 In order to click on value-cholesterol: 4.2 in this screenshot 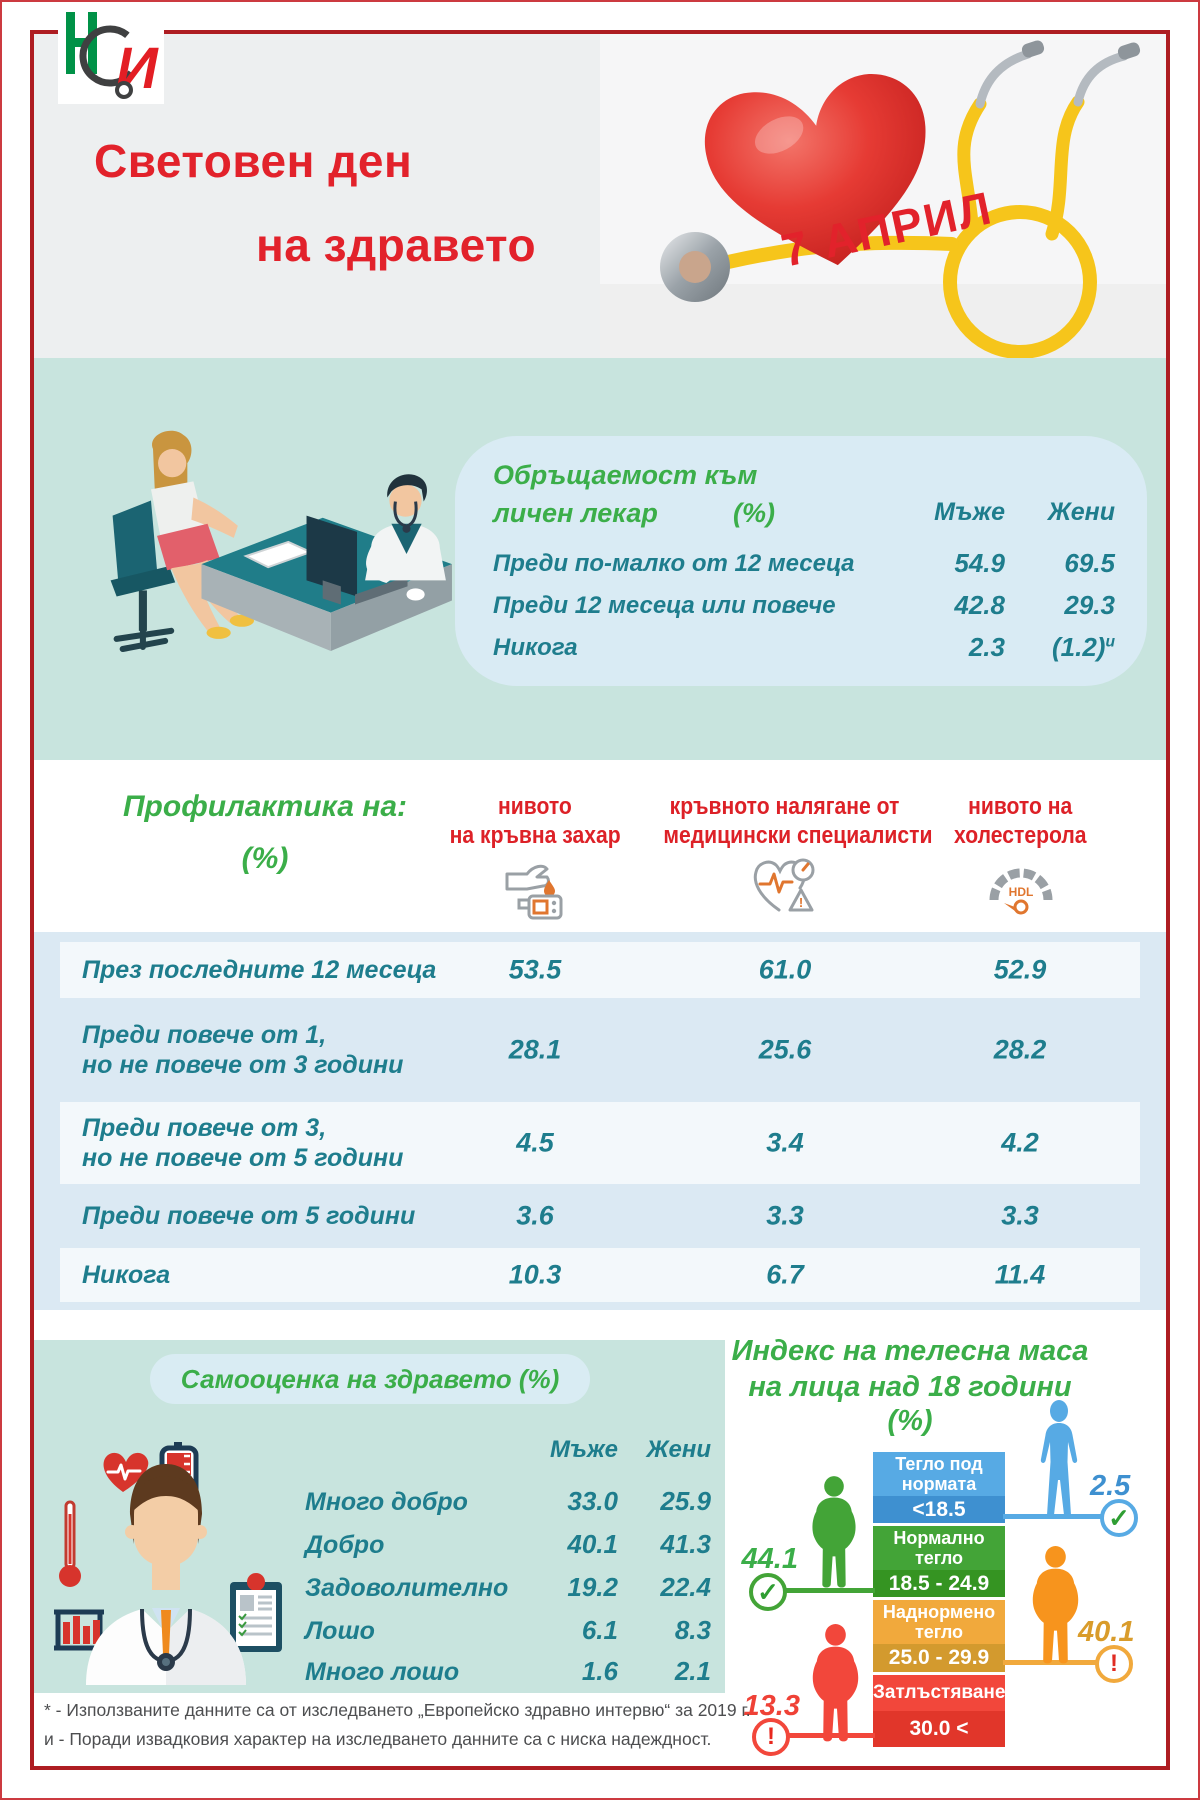, I will do `click(1020, 1142)`.